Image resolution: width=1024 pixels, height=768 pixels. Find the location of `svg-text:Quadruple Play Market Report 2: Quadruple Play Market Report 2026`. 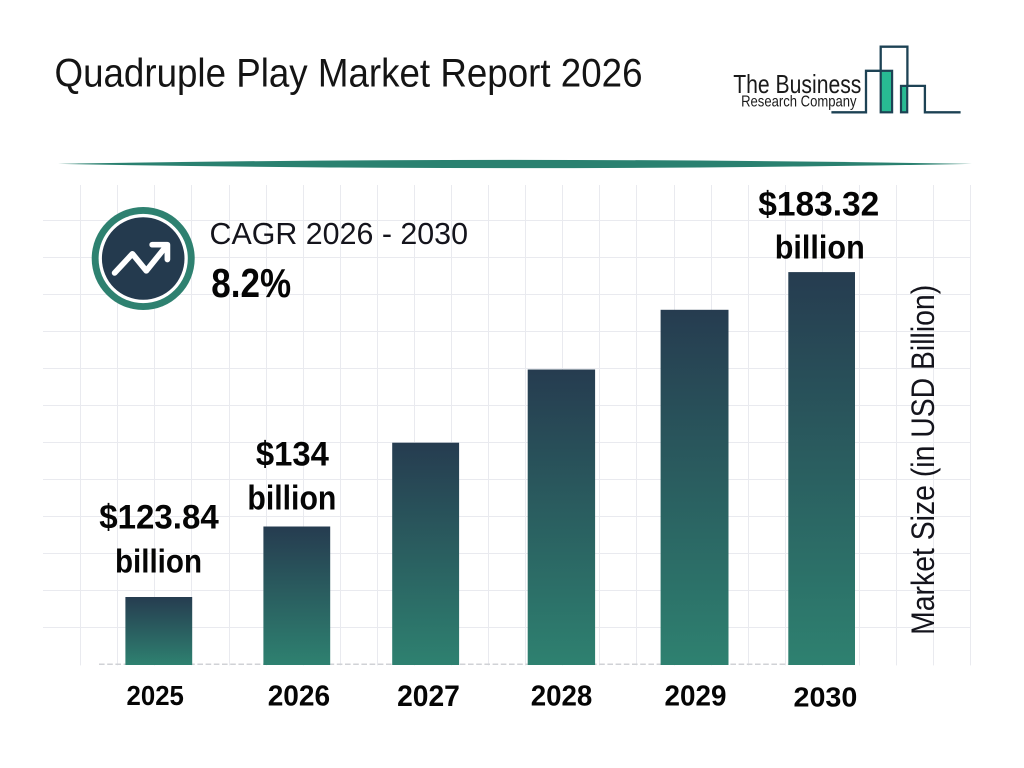

svg-text:Quadruple Play Market Report 2: Quadruple Play Market Report 2026 is located at coordinates (349, 74).